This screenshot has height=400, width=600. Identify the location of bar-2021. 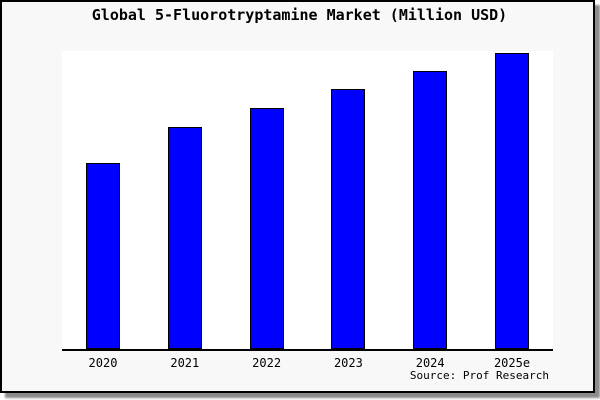
(184, 237).